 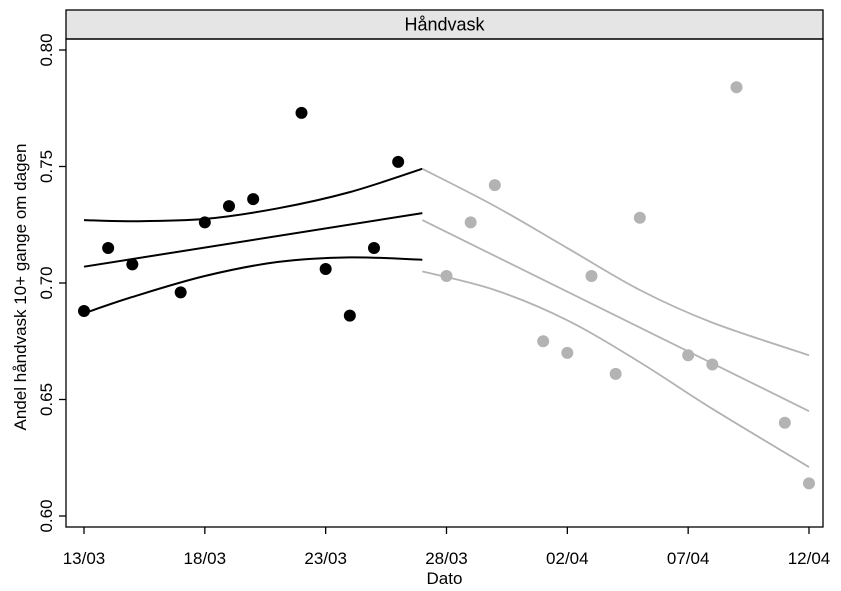 I want to click on x-tick-label: 13/03, so click(x=84, y=558).